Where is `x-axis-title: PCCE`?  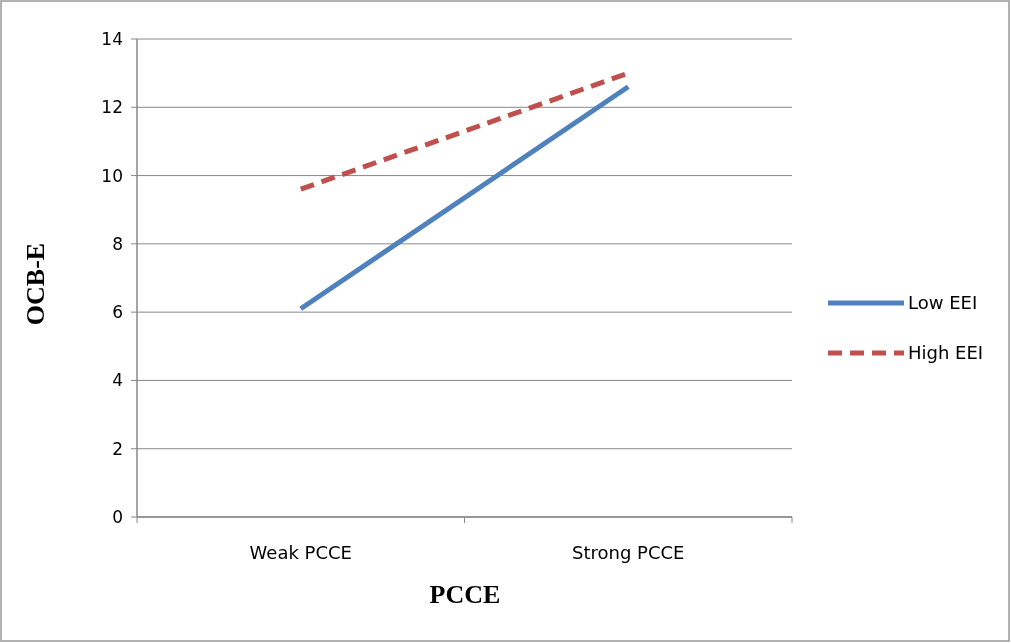
x-axis-title: PCCE is located at coordinates (465, 594).